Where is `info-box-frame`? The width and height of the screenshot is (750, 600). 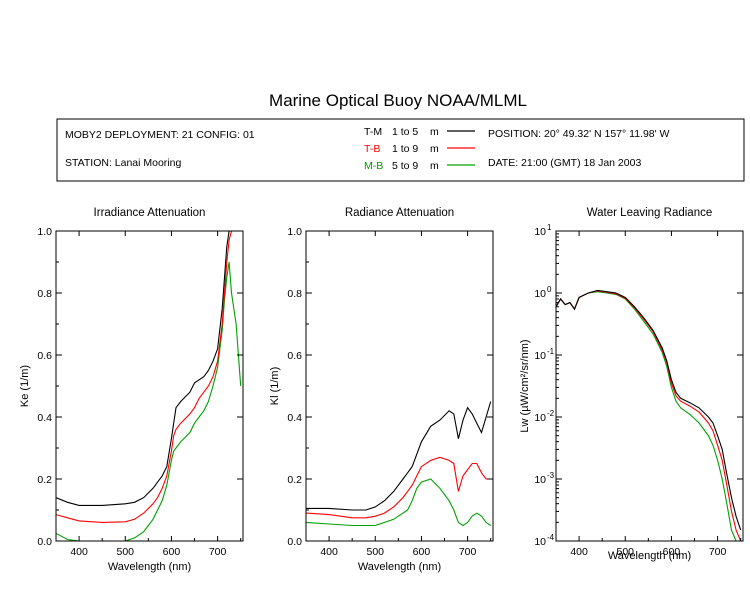 info-box-frame is located at coordinates (400, 150).